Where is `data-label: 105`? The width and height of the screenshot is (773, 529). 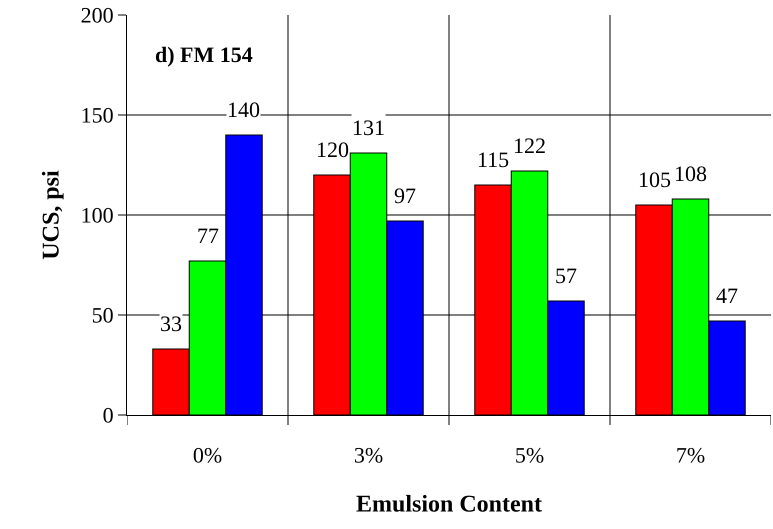 data-label: 105 is located at coordinates (654, 179).